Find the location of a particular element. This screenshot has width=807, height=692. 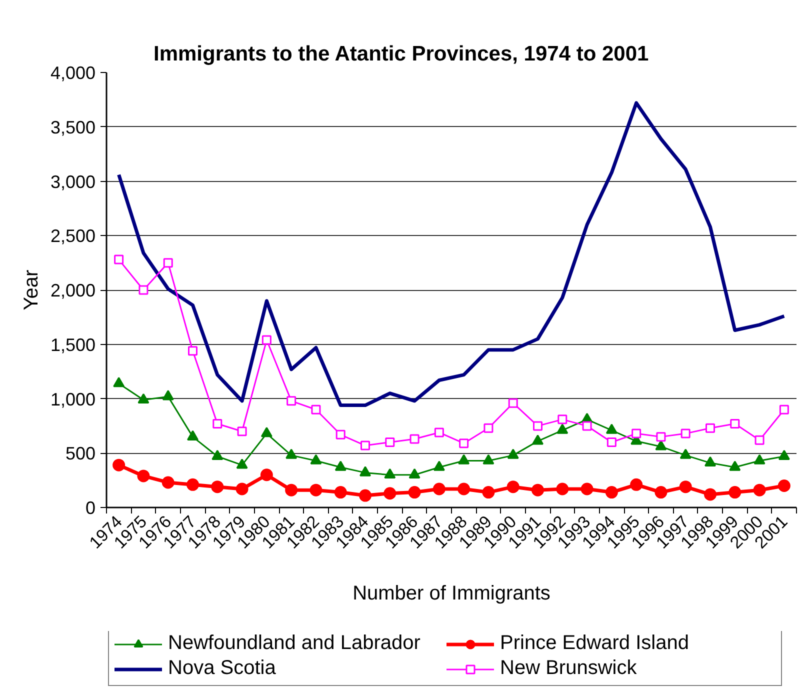

y-tick-label: 3,000 is located at coordinates (73, 182).